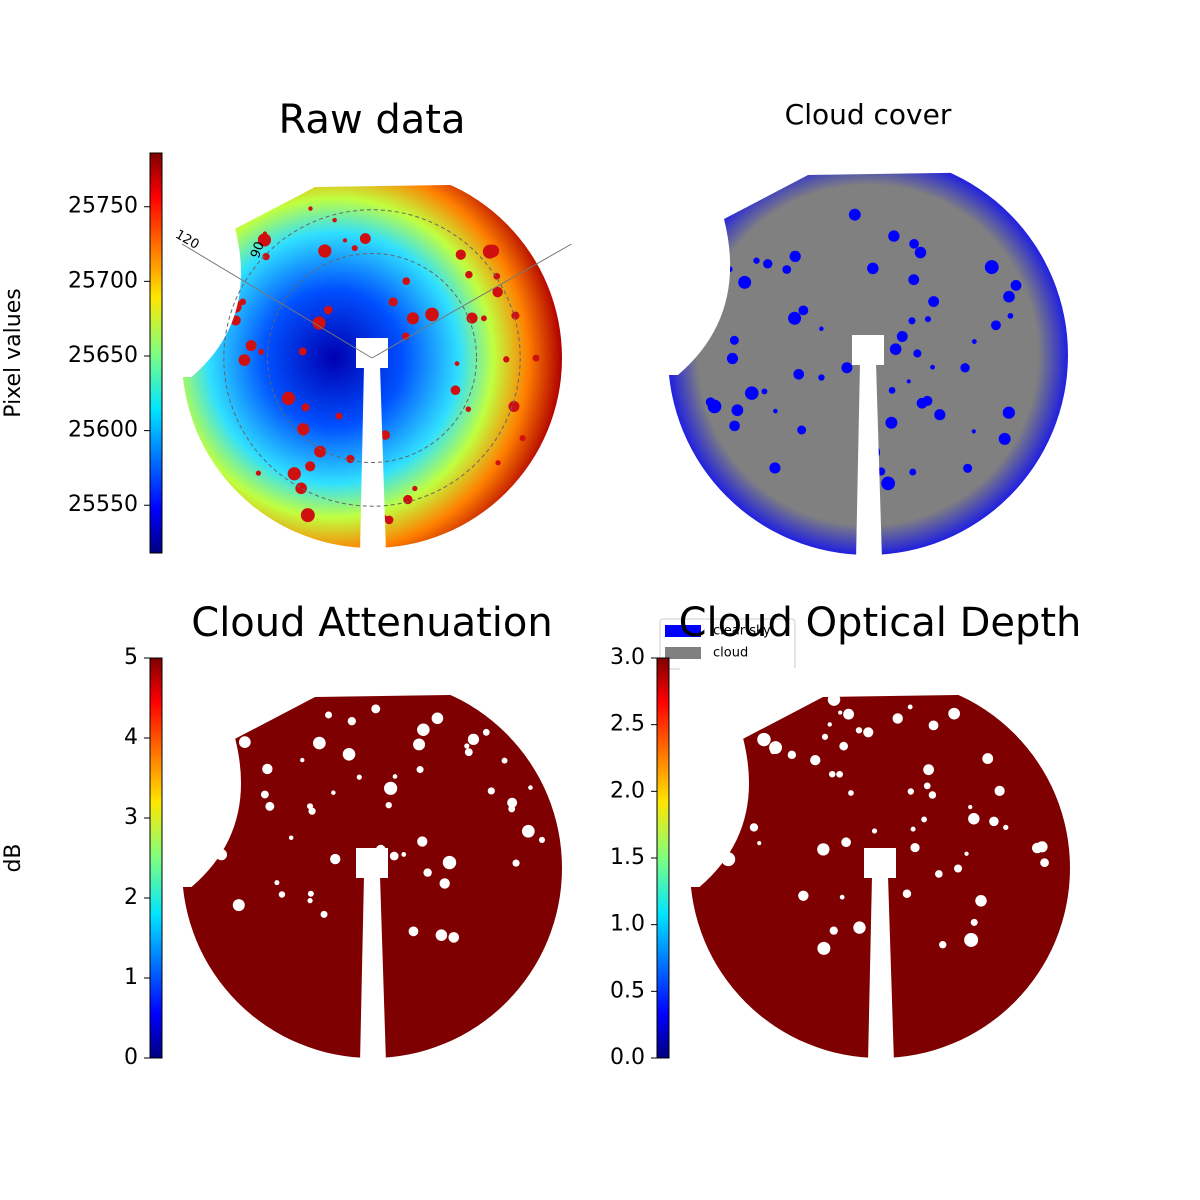 This screenshot has width=1200, height=1200. Describe the element at coordinates (131, 817) in the screenshot. I see `colorbar-tick-label: 3` at that location.